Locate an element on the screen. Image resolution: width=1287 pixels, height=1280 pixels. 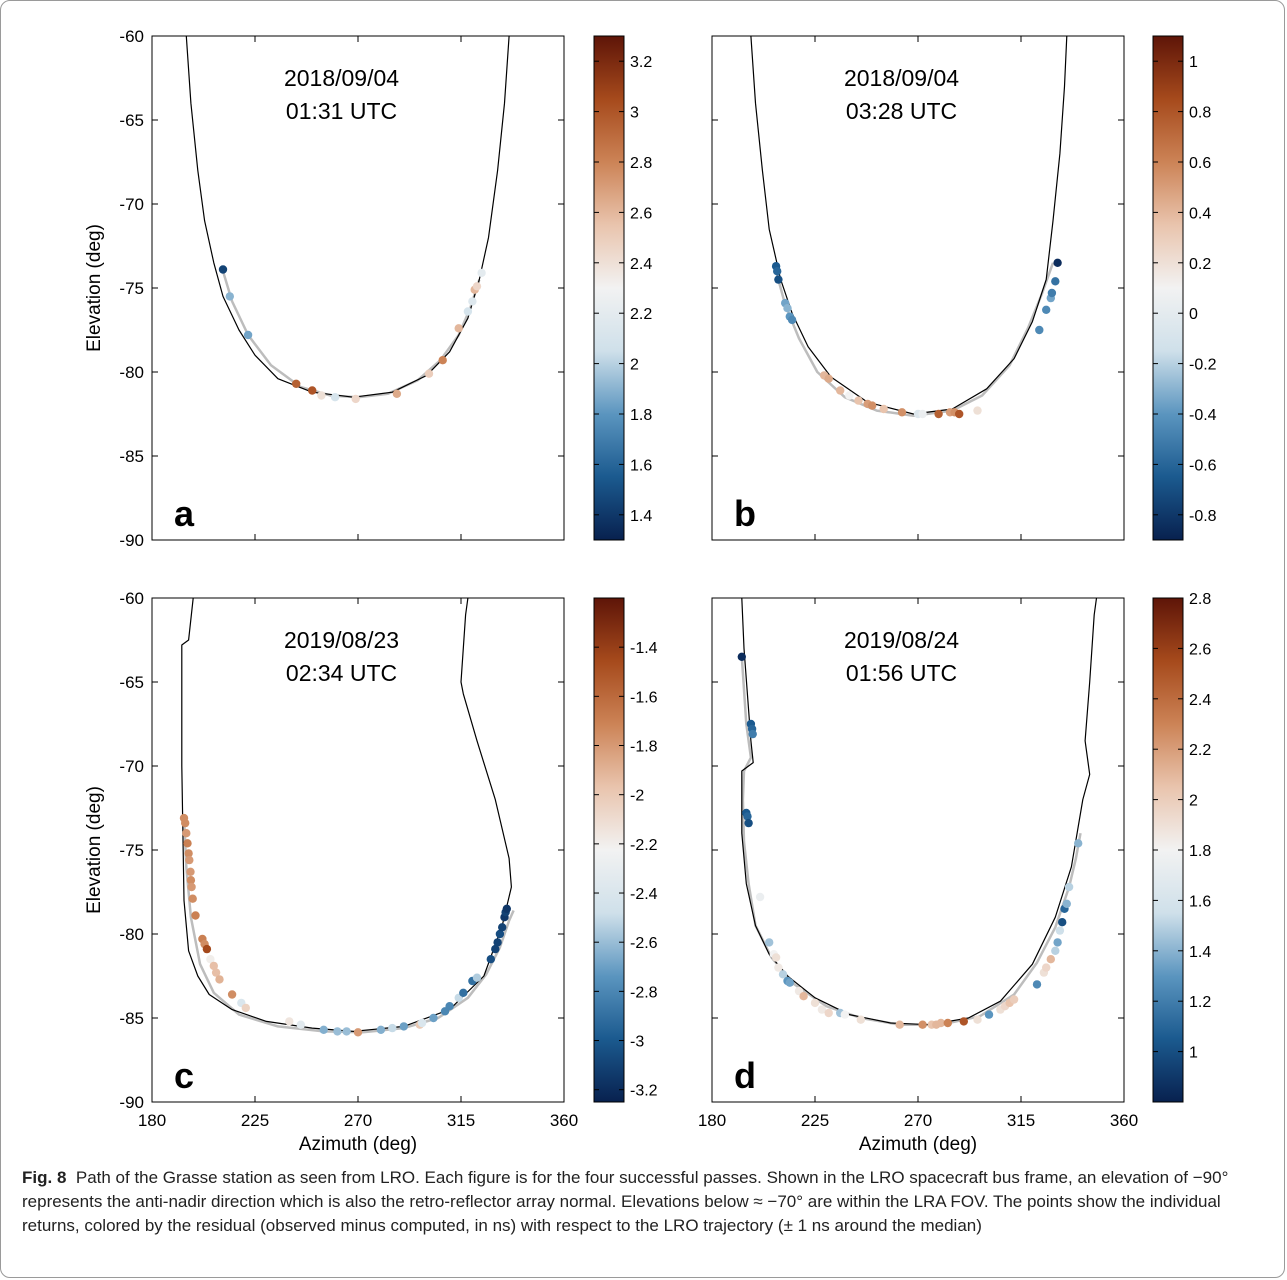
colorbar-tick-label: -2.8 is located at coordinates (644, 992).